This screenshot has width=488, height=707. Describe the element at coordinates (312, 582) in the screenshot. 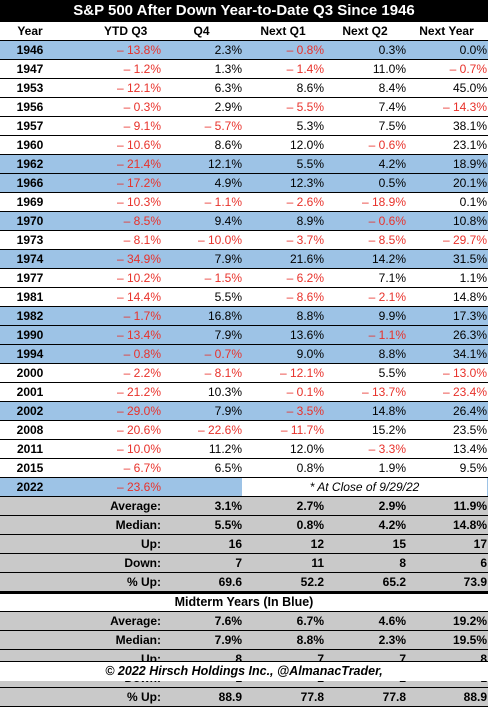

I see `summary-value: 52.2` at that location.